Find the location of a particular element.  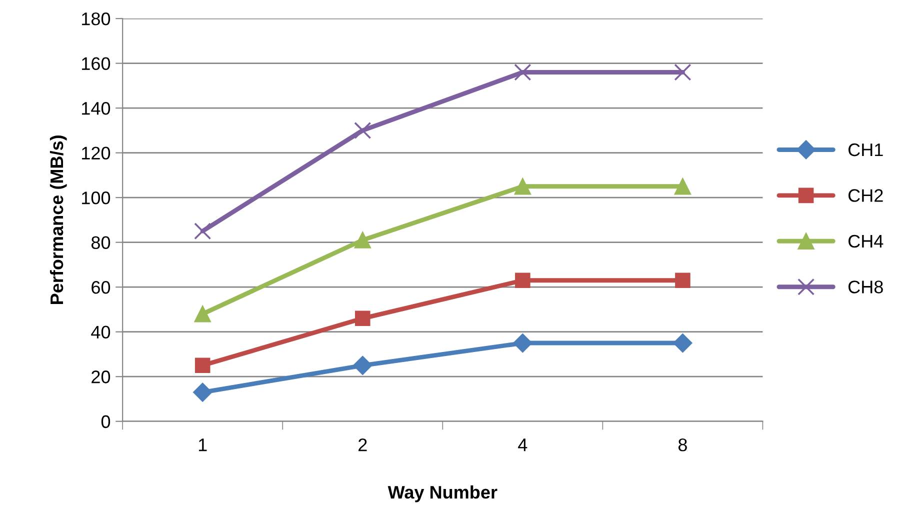

x-tick-label: 2 is located at coordinates (362, 445).